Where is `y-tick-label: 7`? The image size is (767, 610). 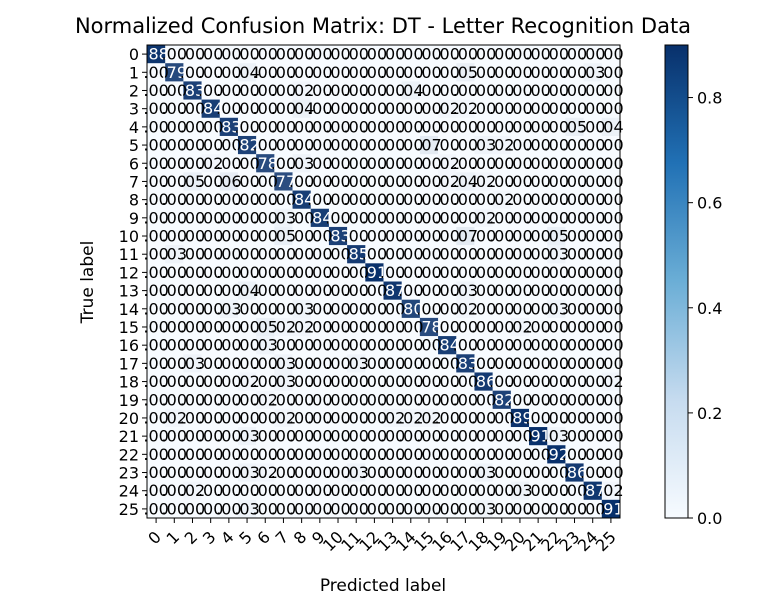 y-tick-label: 7 is located at coordinates (134, 181).